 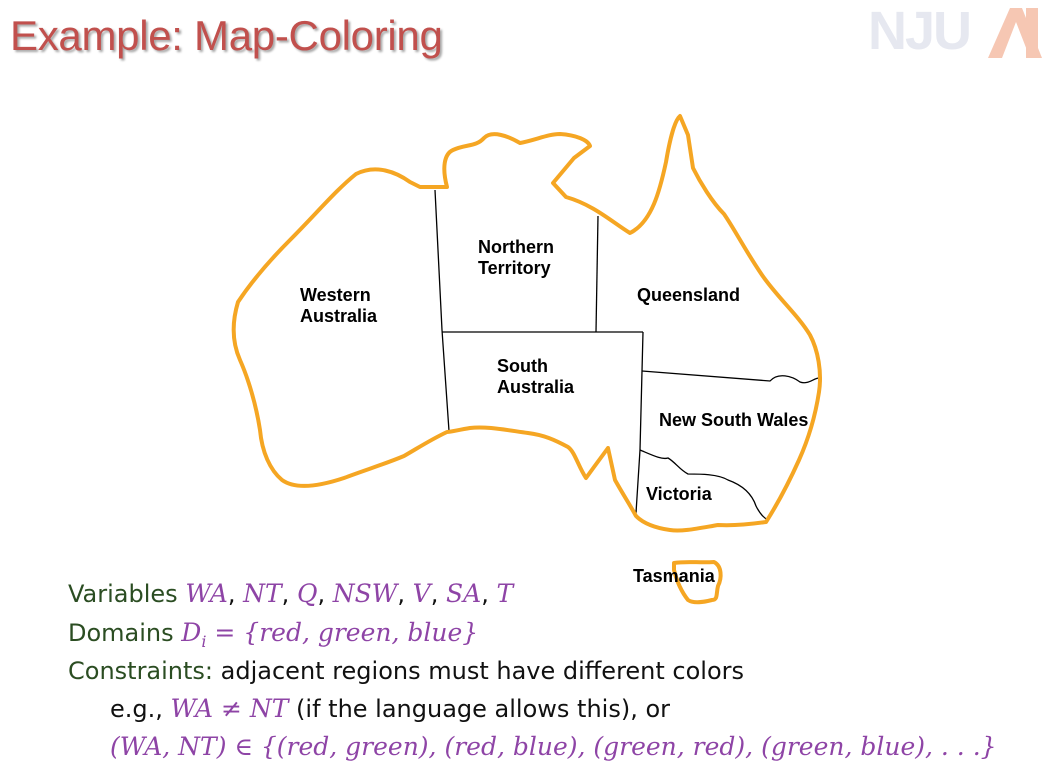 I want to click on variables-line: Variables WA, NT, Q, NSW, V, SA, T, so click(x=291, y=593).